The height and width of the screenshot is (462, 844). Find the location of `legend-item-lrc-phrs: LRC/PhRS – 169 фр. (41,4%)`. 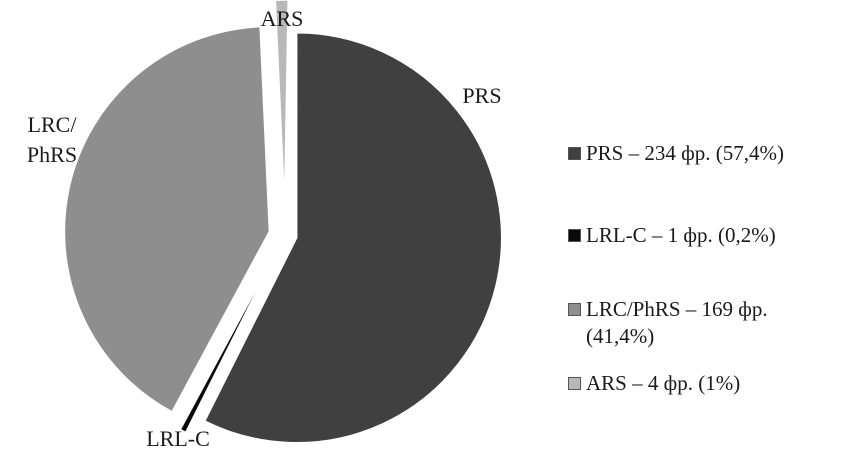

legend-item-lrc-phrs: LRC/PhRS – 169 фр. (41,4%) is located at coordinates (700, 323).